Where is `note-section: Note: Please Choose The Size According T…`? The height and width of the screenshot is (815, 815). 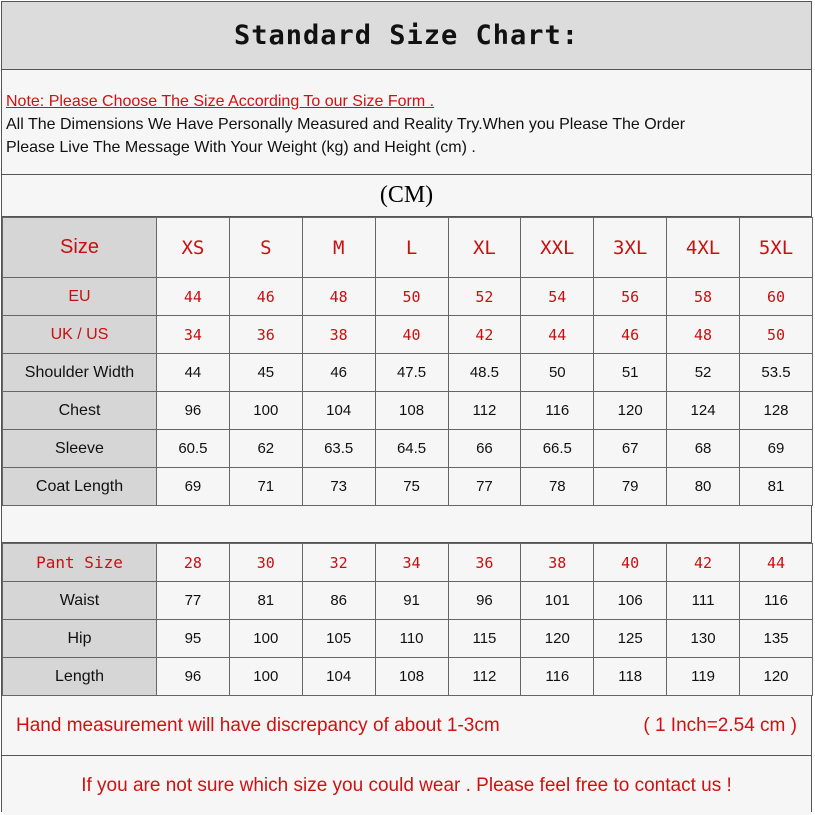
note-section: Note: Please Choose The Size According T… is located at coordinates (406, 122).